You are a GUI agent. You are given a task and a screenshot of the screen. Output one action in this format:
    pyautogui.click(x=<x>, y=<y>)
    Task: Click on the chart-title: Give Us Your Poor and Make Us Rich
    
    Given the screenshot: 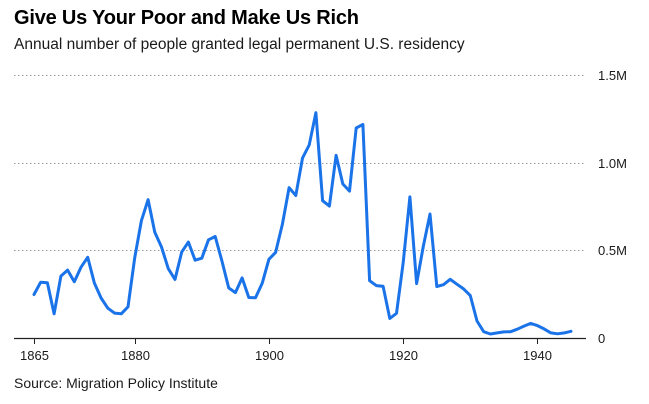 What is the action you would take?
    pyautogui.click(x=186, y=18)
    